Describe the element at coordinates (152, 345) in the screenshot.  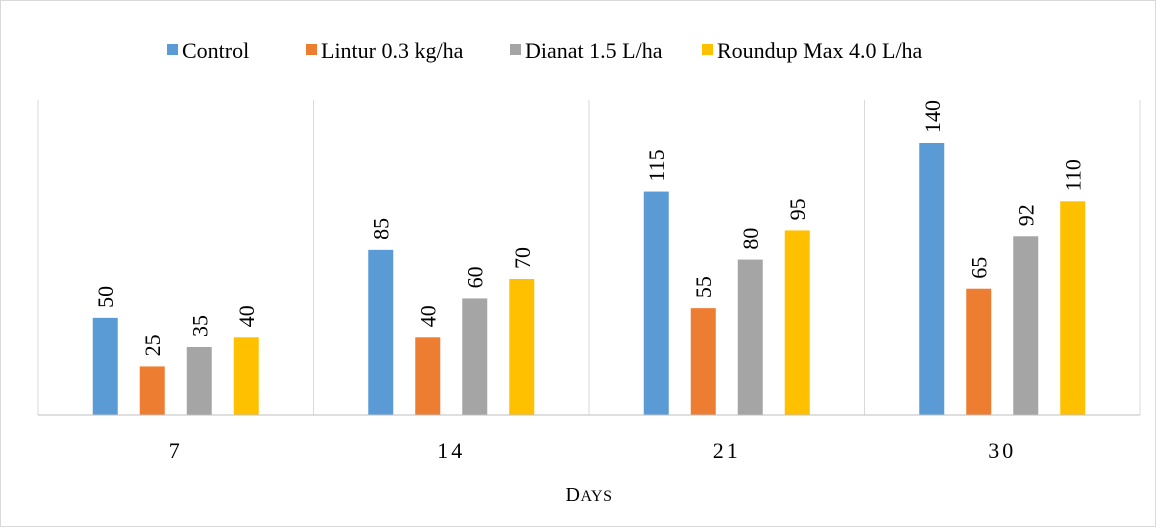
I see `data-label: 25` at that location.